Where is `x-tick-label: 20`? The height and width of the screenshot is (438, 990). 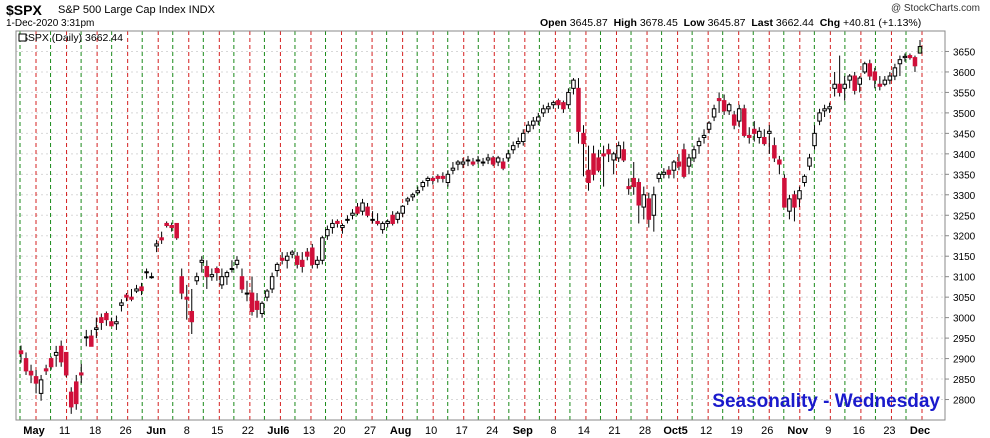 x-tick-label: 20 is located at coordinates (339, 431).